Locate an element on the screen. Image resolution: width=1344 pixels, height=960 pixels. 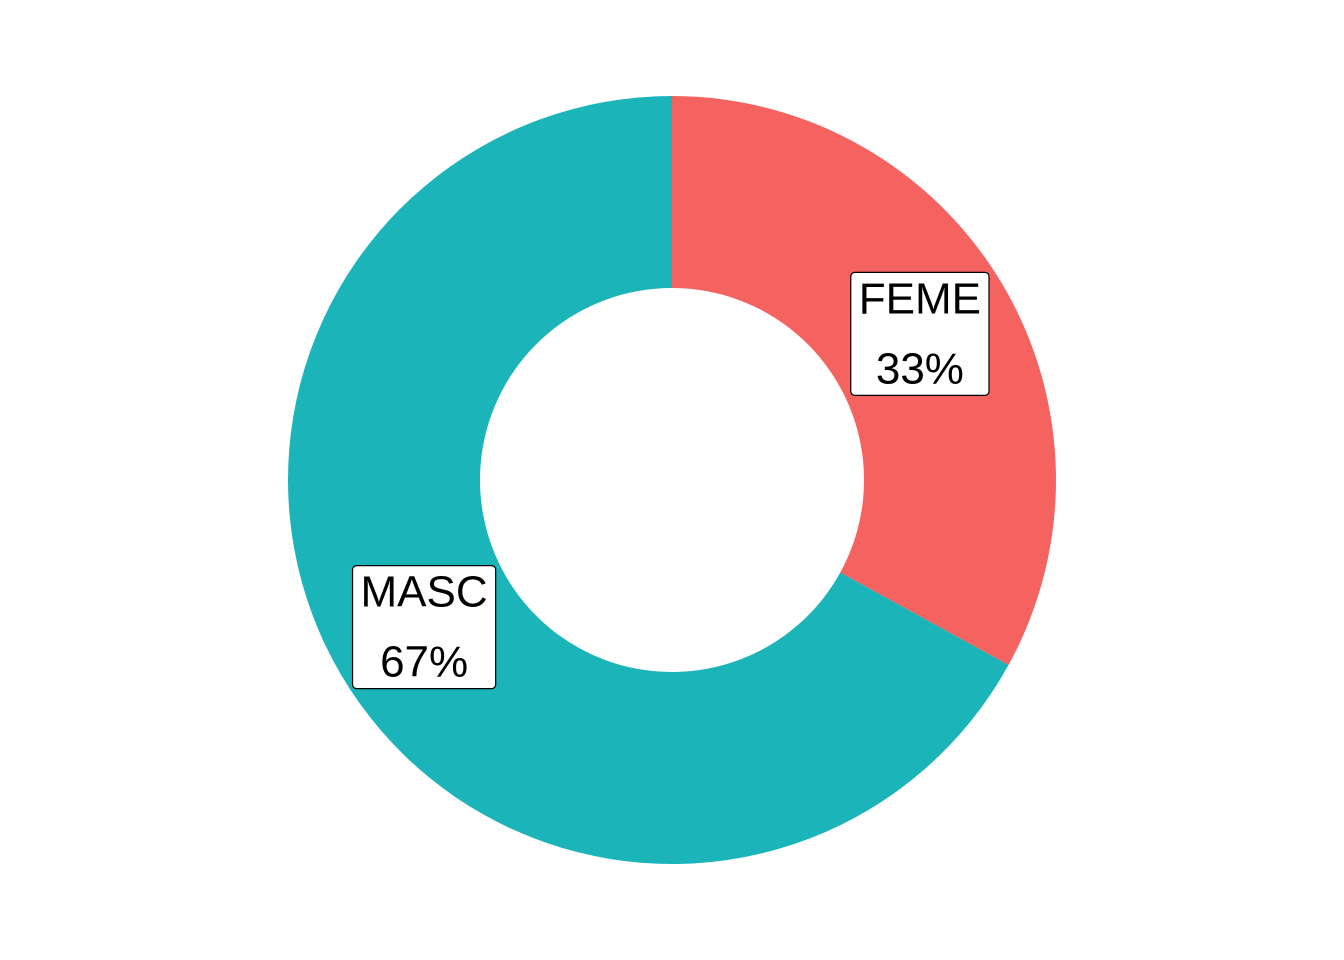
slice-label-masc: MASC 67% is located at coordinates (424, 627).